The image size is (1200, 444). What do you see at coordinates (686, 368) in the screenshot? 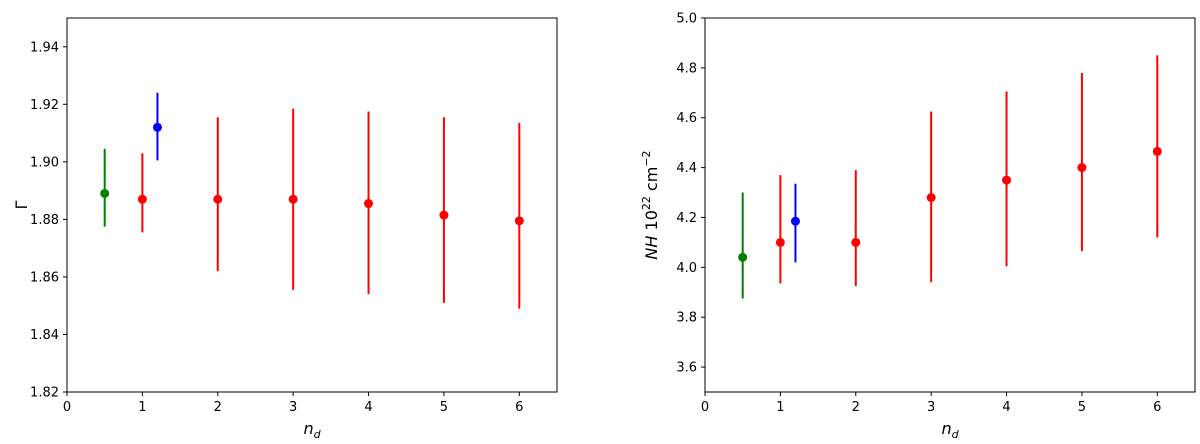
I see `y-tick-label: 3.6` at bounding box center [686, 368].